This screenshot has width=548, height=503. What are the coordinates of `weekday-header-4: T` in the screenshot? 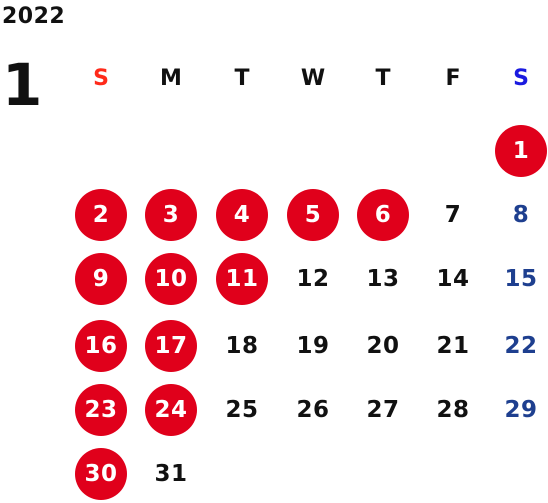 It's located at (383, 78).